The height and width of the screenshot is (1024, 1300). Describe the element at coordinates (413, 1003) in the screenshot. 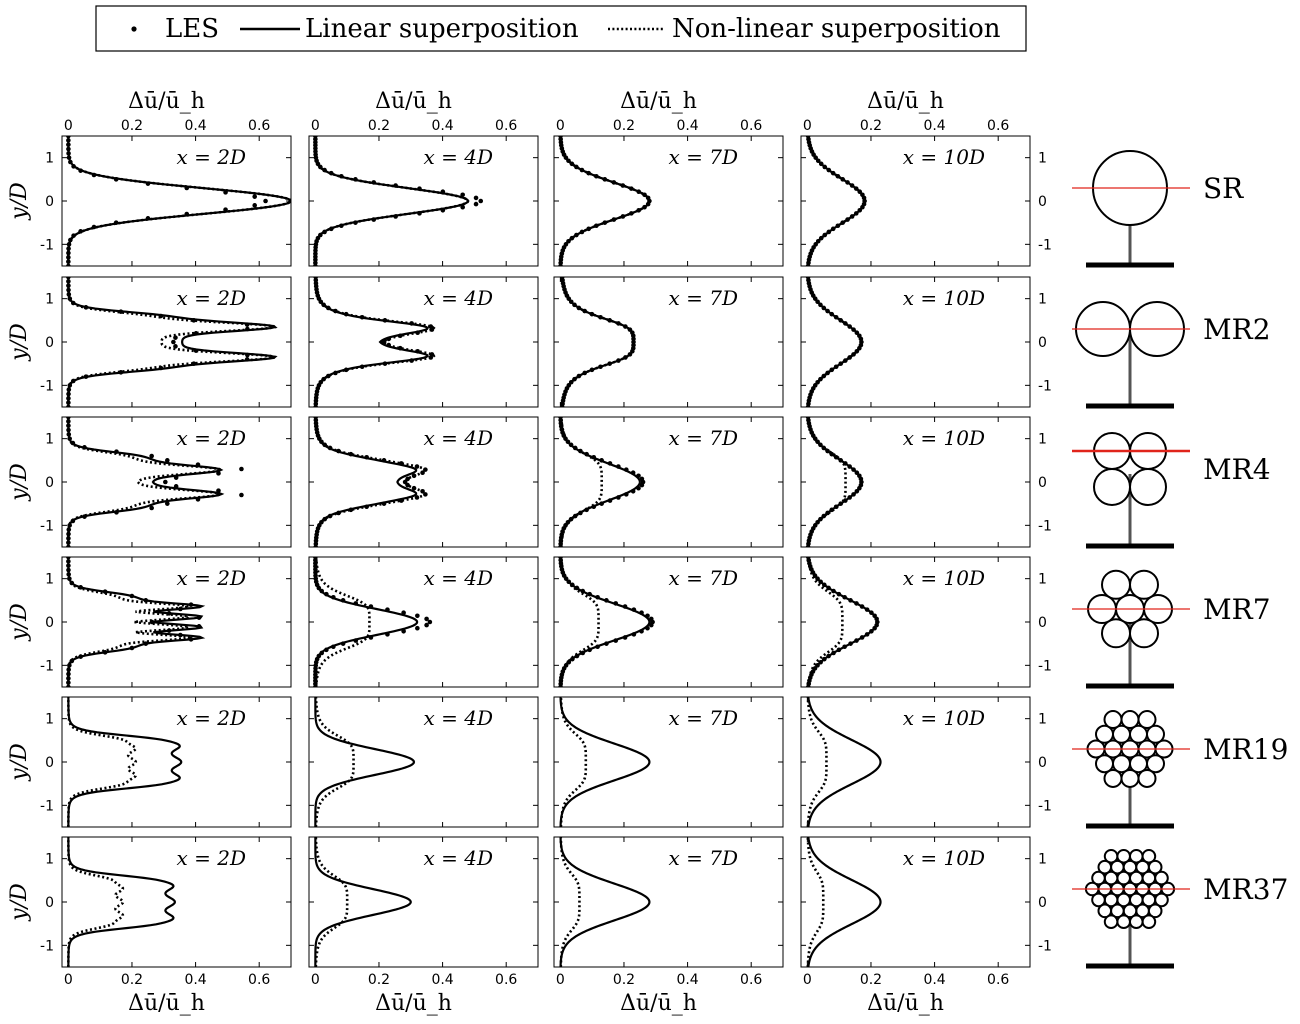

I see `x-axis-label-bottom: Δū/ū_h` at that location.